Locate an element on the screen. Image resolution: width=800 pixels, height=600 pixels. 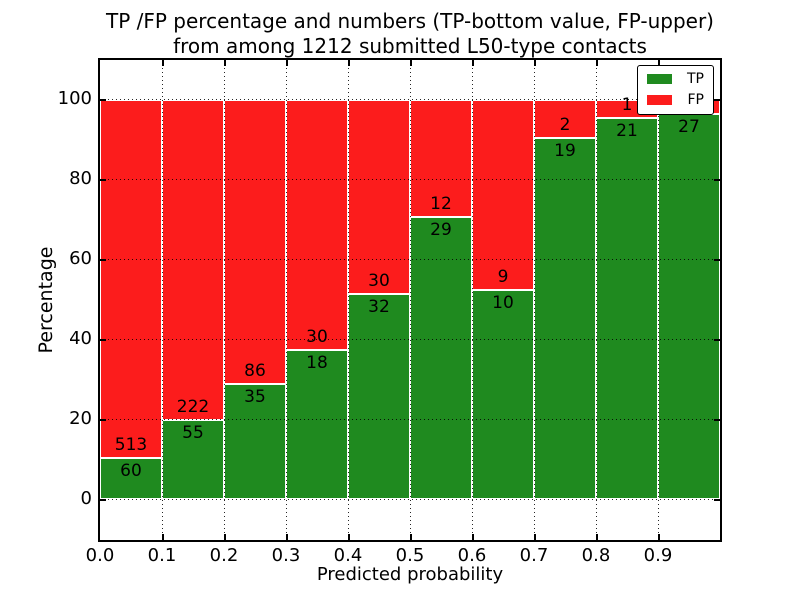
bar-4-tp-count-label: 32 is located at coordinates (379, 306).